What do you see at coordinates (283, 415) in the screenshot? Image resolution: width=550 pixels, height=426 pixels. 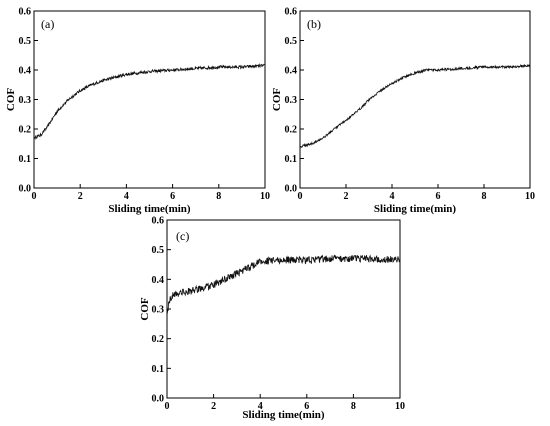 I see `panel-c-x-axis-title: Sliding time(min)` at bounding box center [283, 415].